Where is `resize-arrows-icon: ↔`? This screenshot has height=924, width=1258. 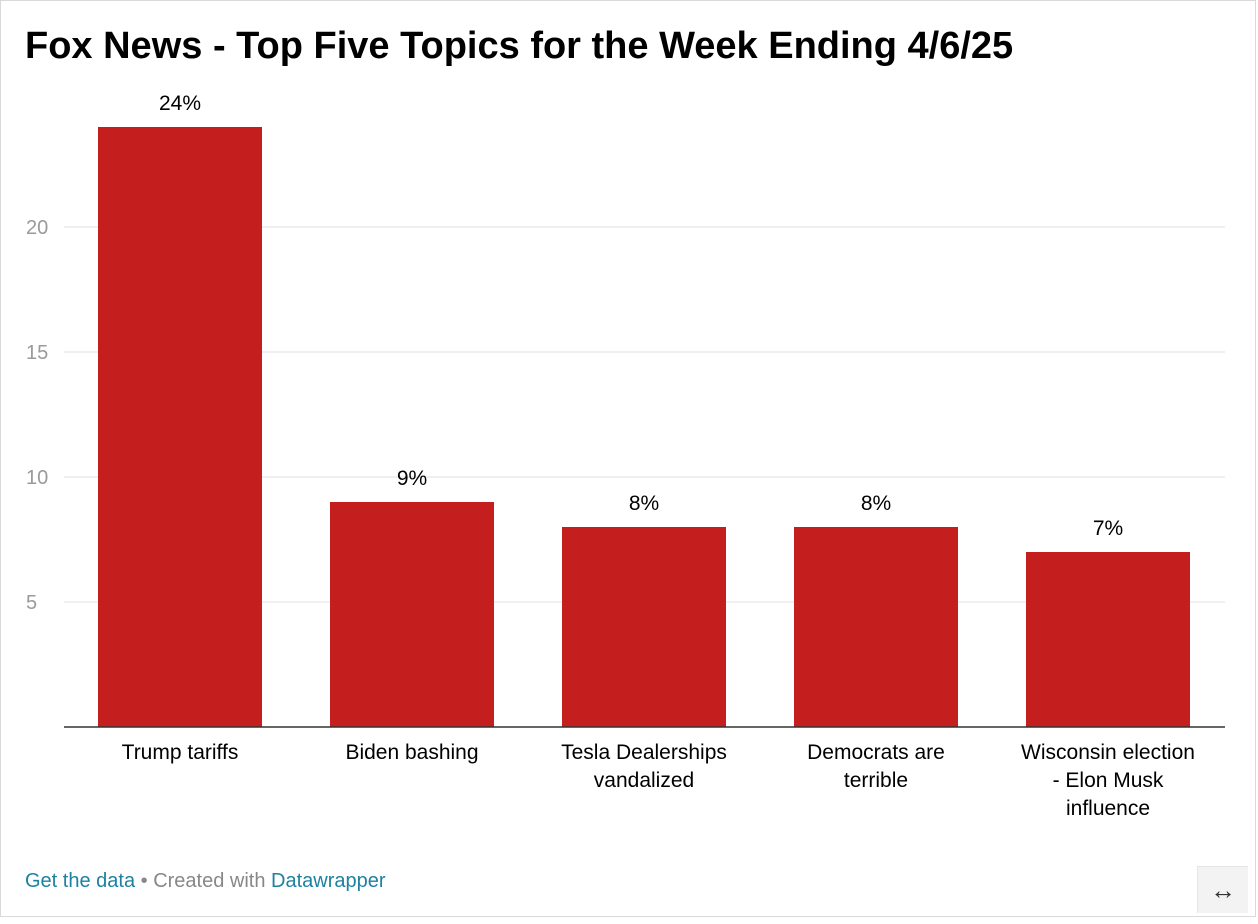
resize-arrows-icon: ↔ is located at coordinates (1222, 889).